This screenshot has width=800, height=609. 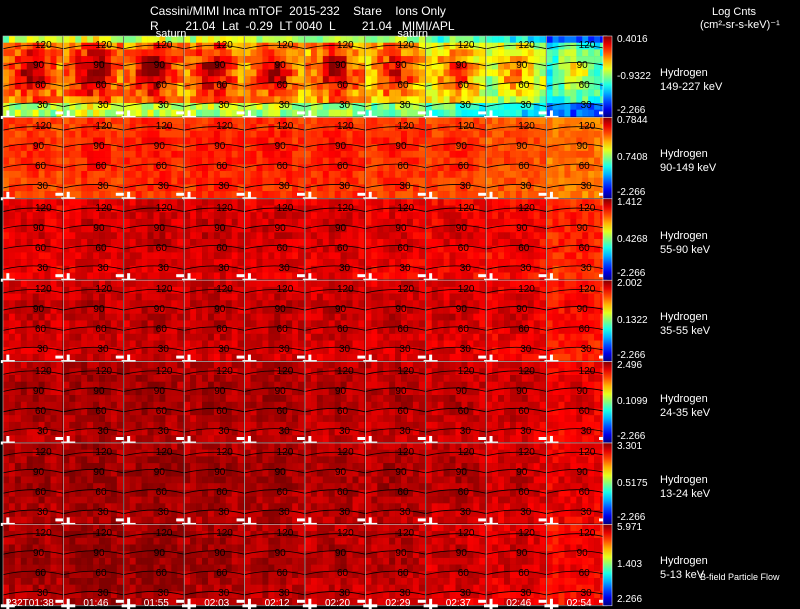 I want to click on bfield-legend: B-field Particle Flow, so click(x=740, y=577).